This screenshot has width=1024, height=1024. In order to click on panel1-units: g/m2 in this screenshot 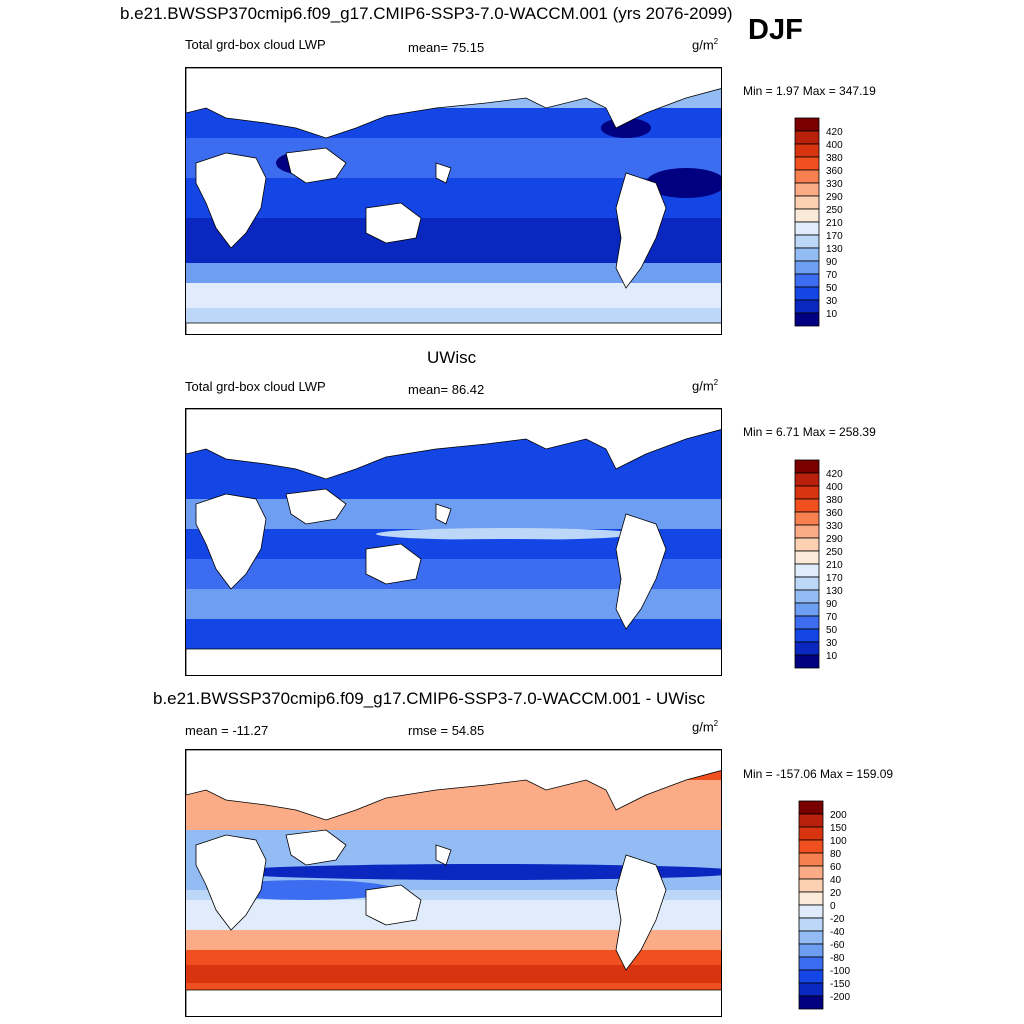, I will do `click(705, 45)`.